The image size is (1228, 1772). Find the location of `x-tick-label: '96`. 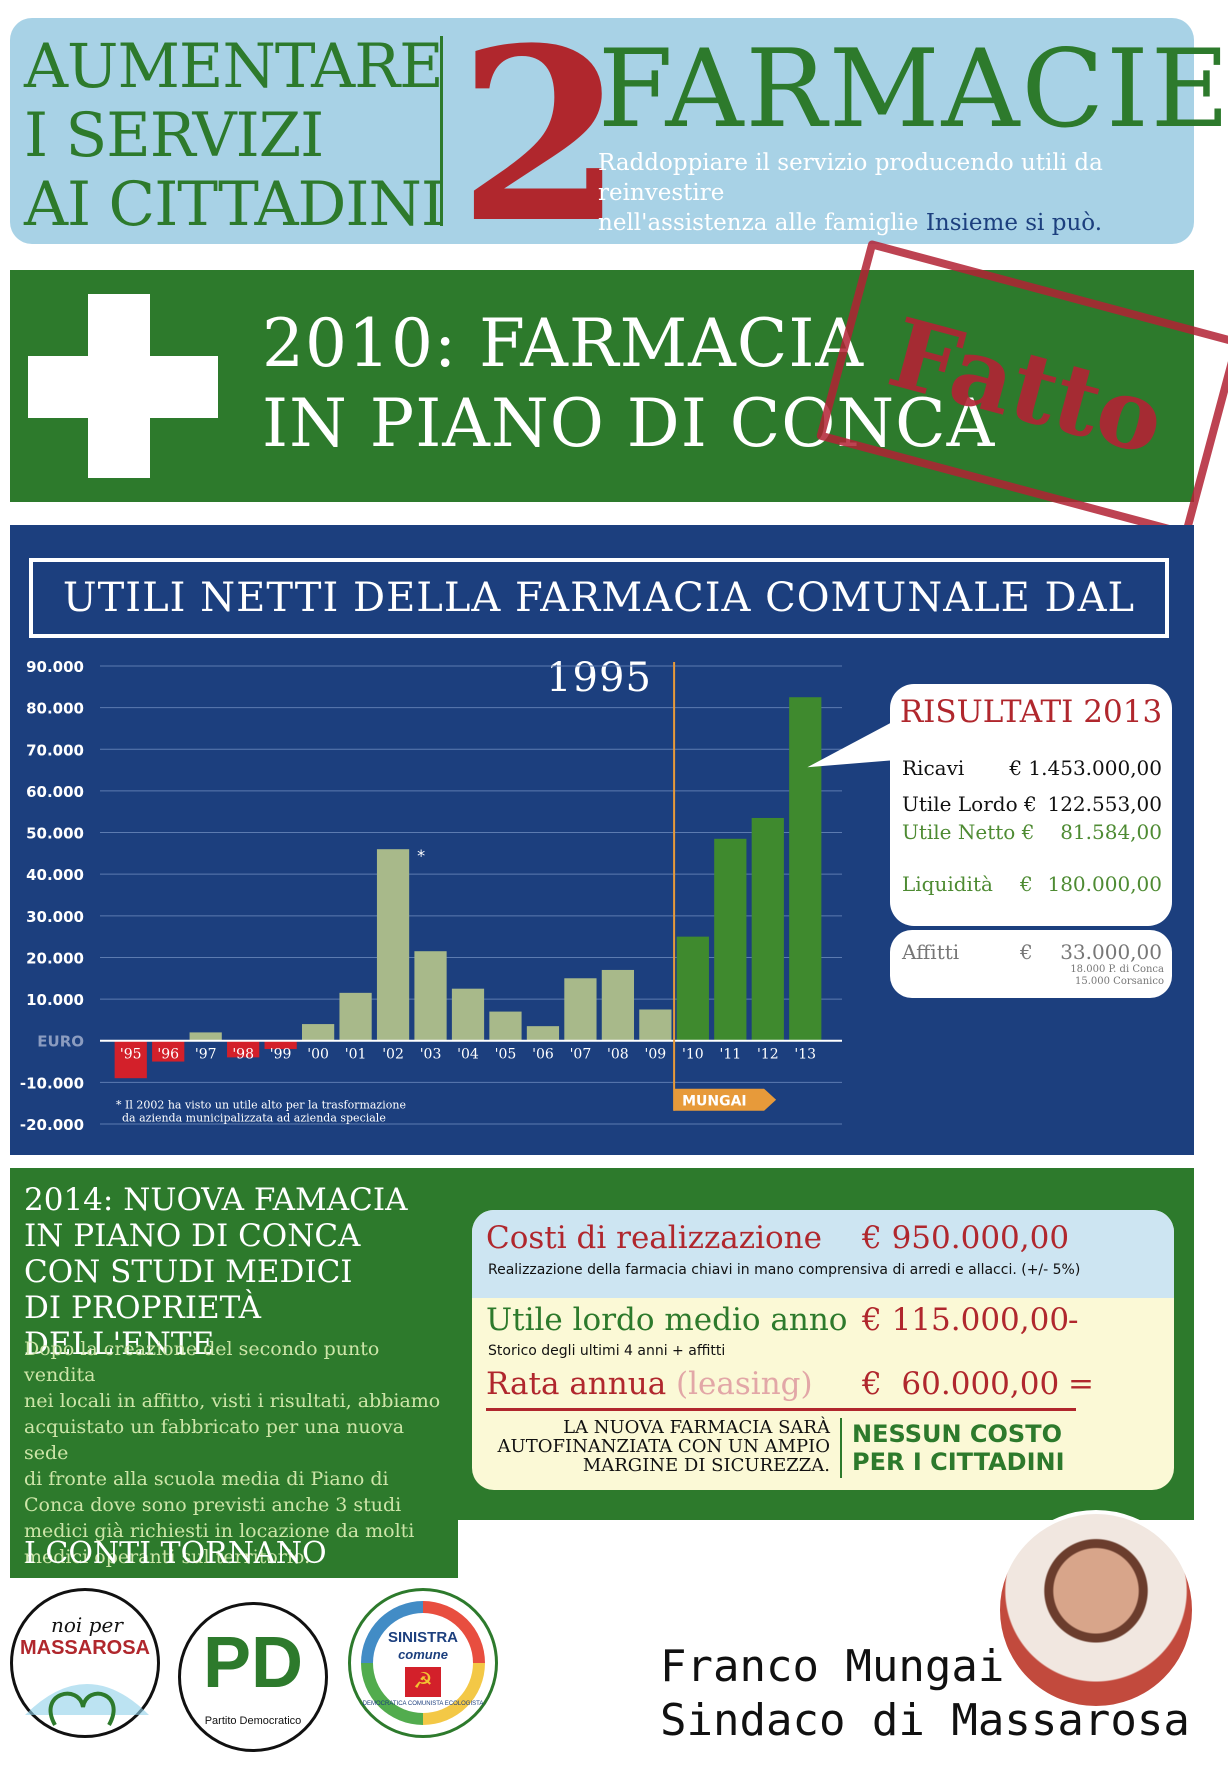

x-tick-label: '96 is located at coordinates (168, 1055).